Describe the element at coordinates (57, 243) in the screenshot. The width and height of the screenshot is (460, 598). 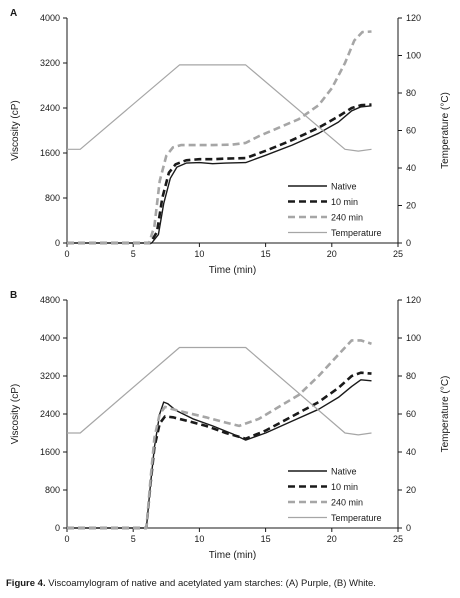
I see `panel-a-y-tick-label: 0` at that location.